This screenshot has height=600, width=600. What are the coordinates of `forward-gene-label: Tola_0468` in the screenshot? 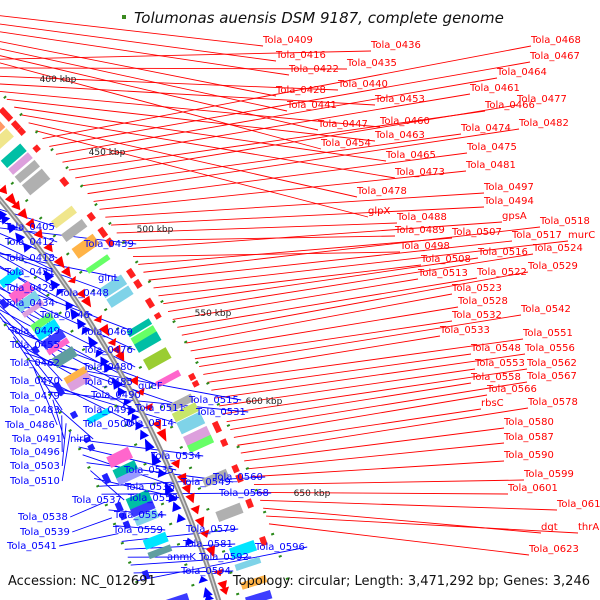 It's located at (555, 40).